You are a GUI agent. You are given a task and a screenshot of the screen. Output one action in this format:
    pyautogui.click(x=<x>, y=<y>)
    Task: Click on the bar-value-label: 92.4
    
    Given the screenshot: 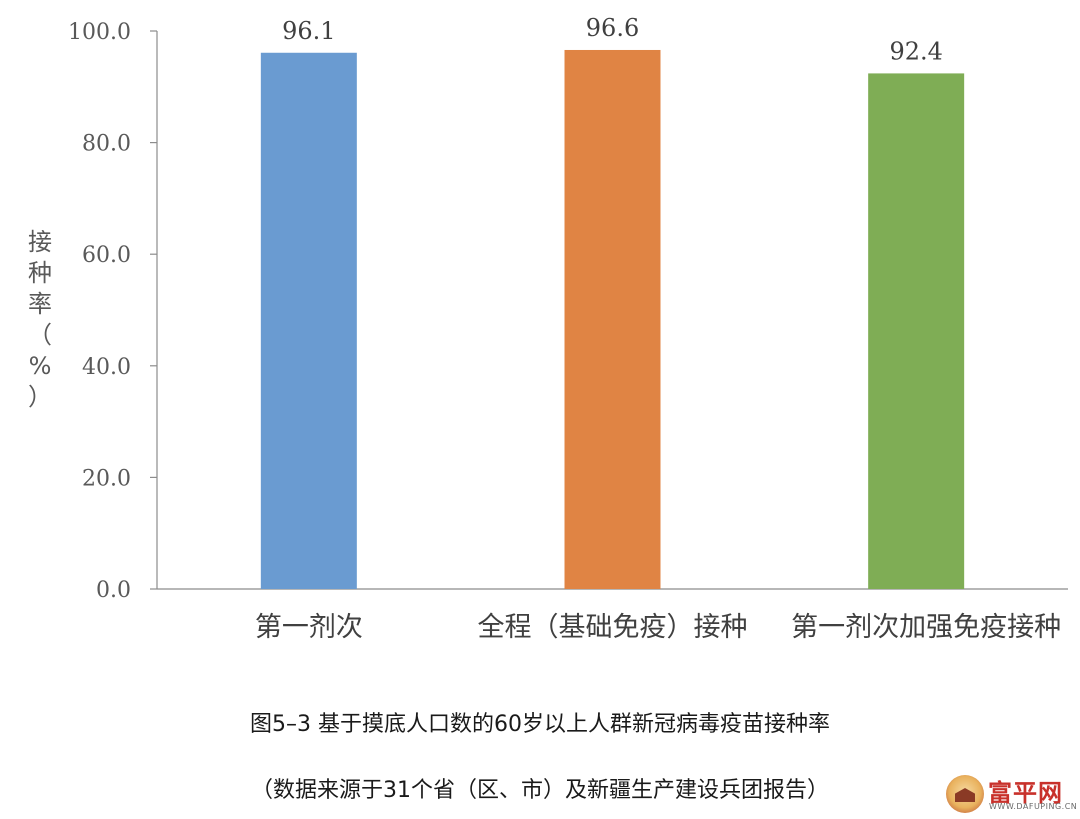 What is the action you would take?
    pyautogui.click(x=915, y=51)
    